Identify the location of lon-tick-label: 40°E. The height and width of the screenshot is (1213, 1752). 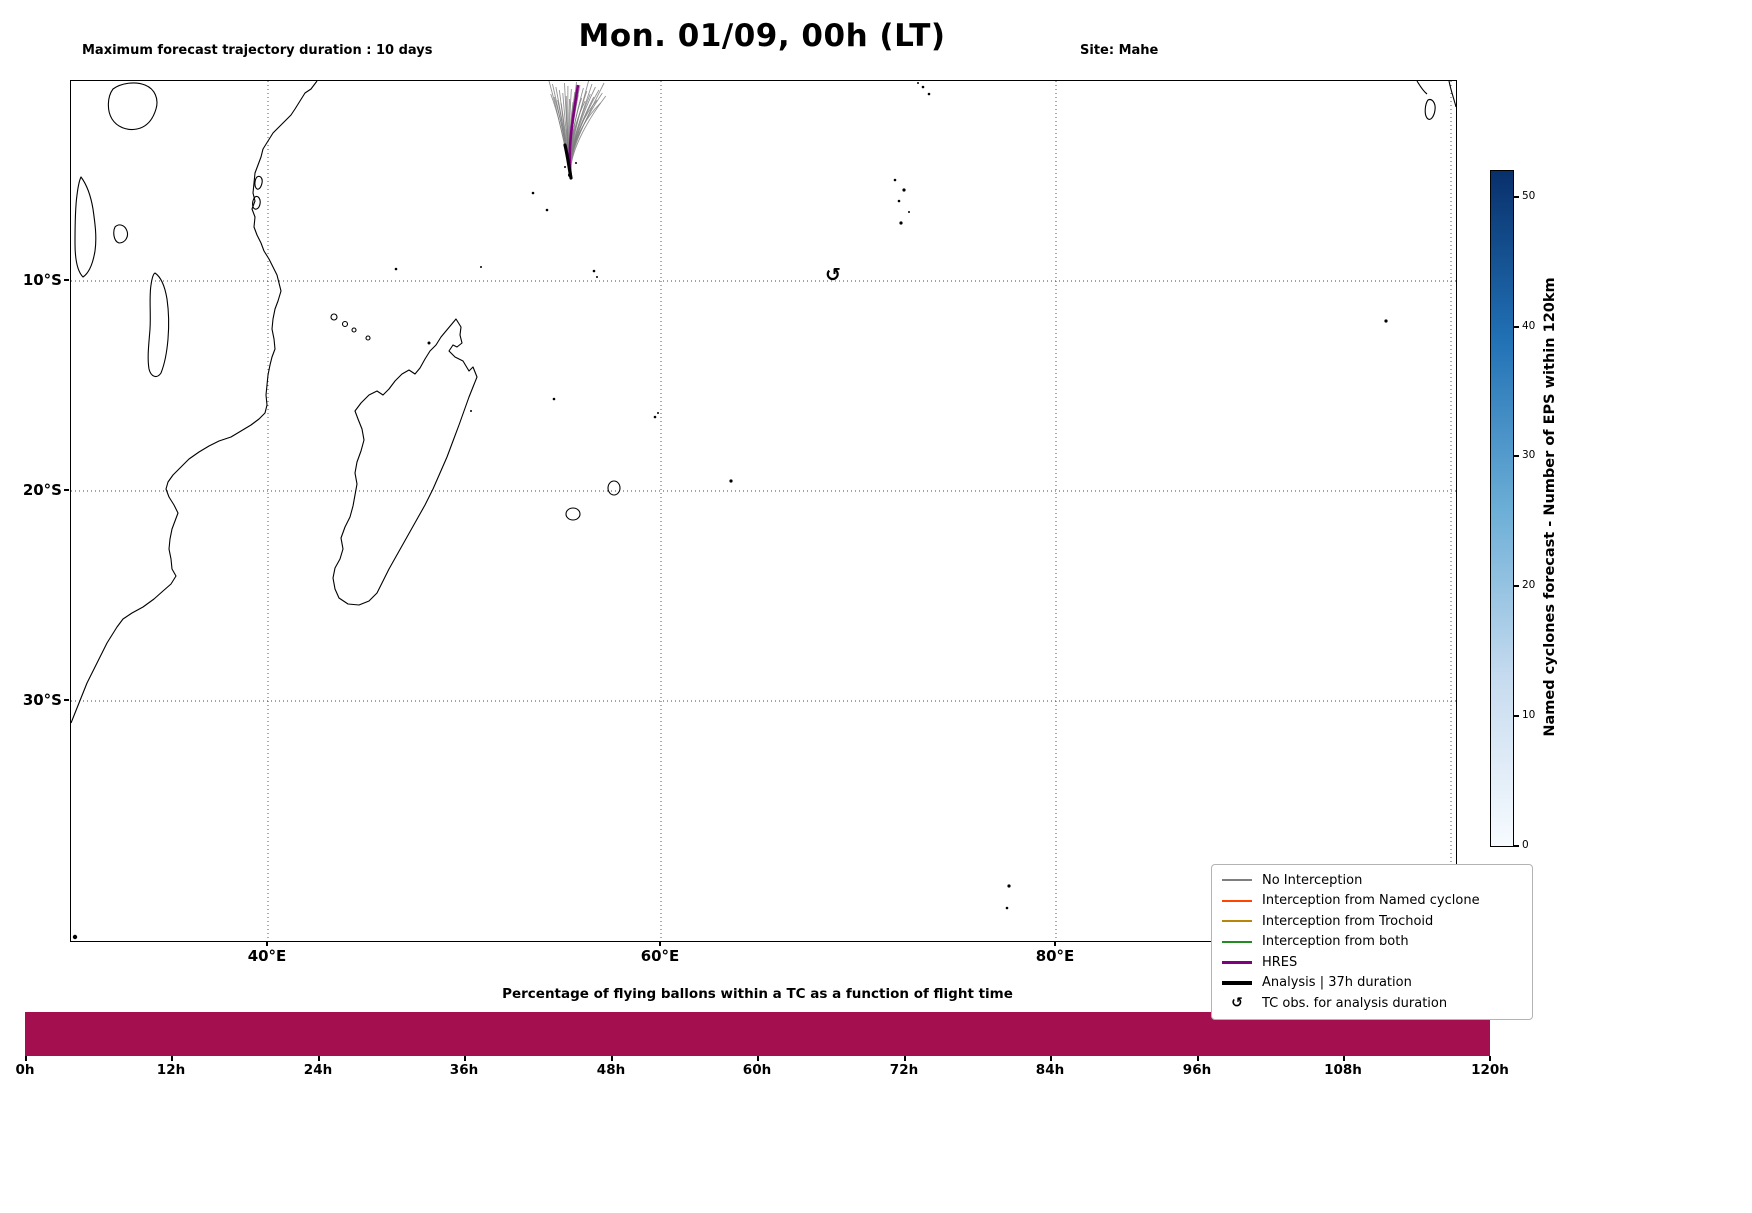
(267, 956).